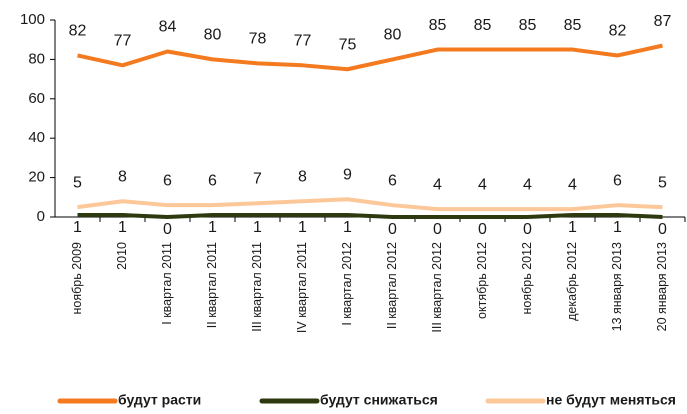 The height and width of the screenshot is (414, 687). What do you see at coordinates (527, 278) in the screenshot?
I see `x-tick-label: ноябрь 2012` at bounding box center [527, 278].